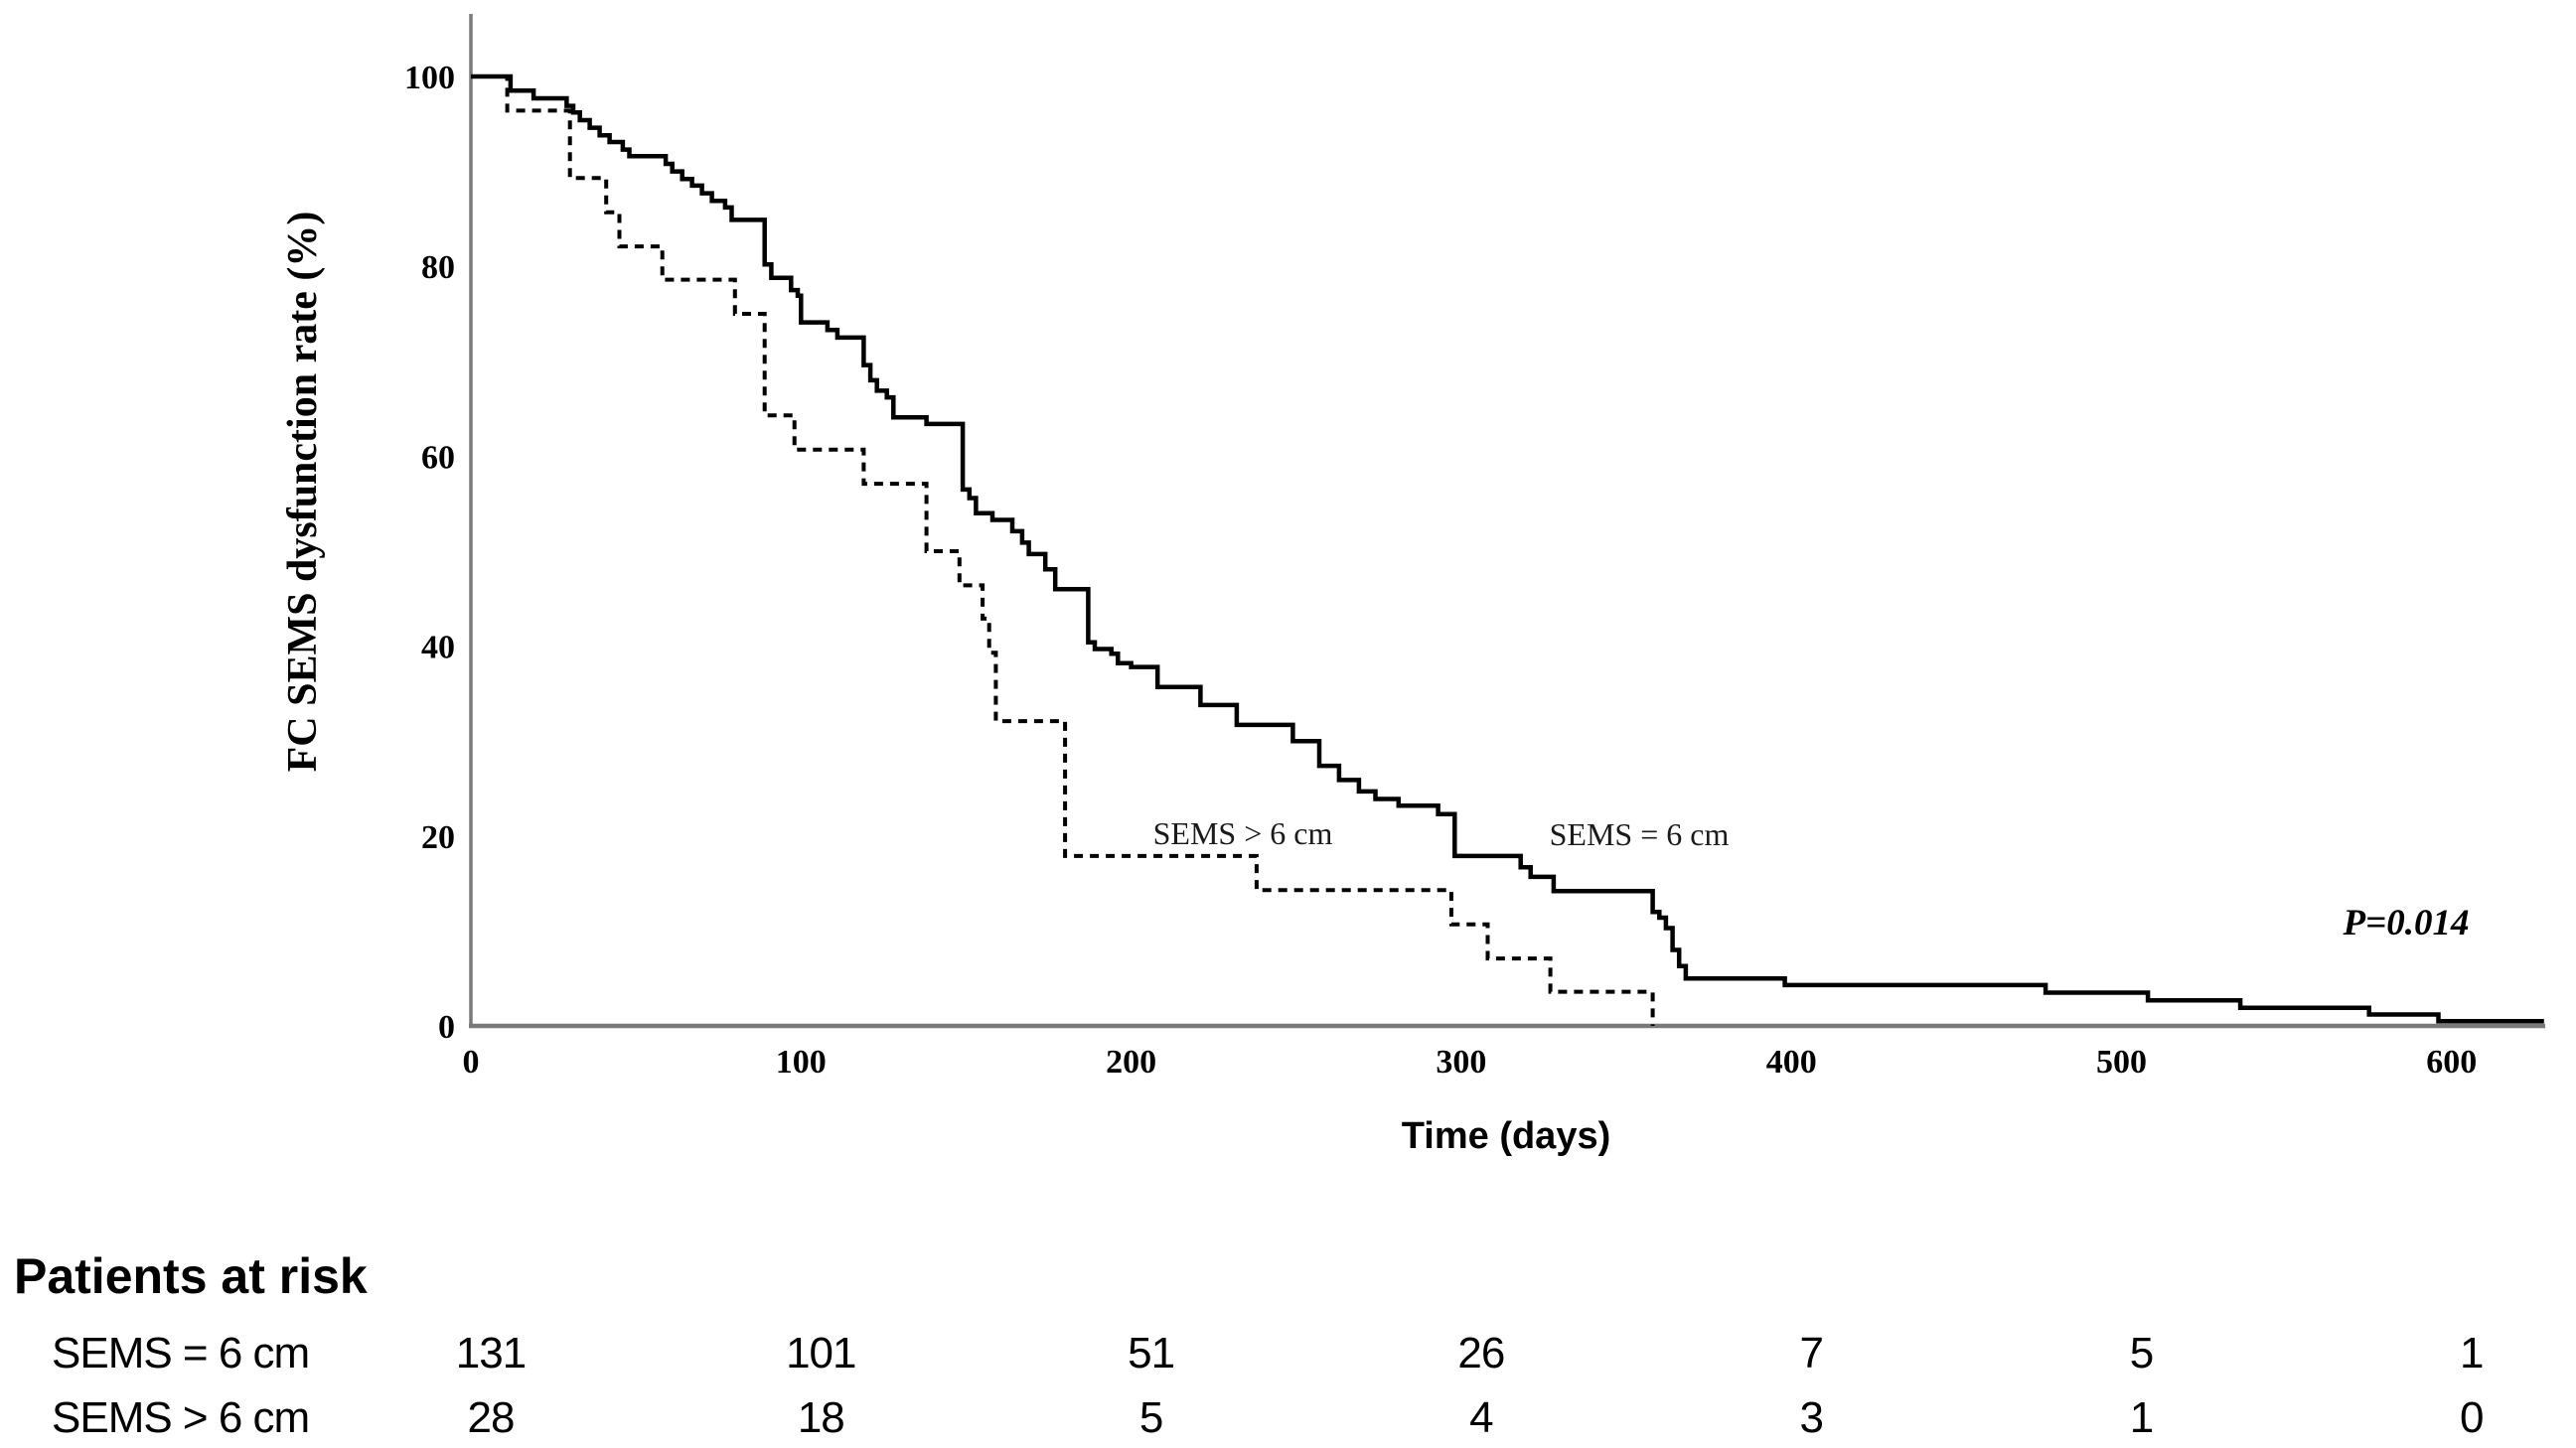 The image size is (2576, 1448). Describe the element at coordinates (429, 553) in the screenshot. I see `y-axis-ticks: 0 20 40 60 80 100` at that location.